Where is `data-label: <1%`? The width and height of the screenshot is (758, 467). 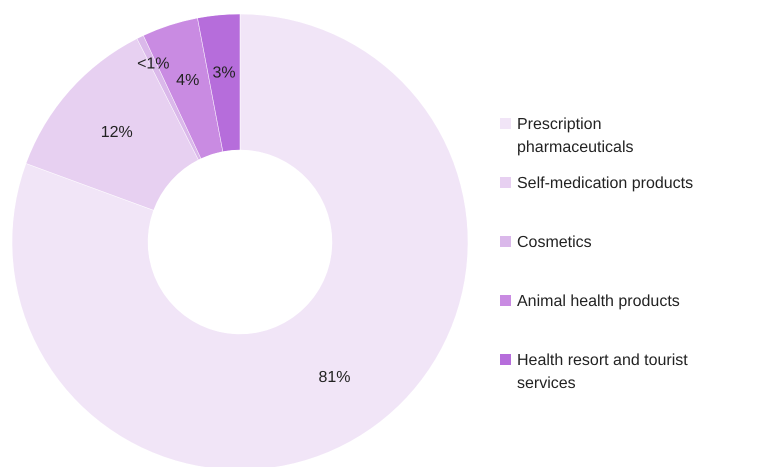 data-label: <1% is located at coordinates (153, 63).